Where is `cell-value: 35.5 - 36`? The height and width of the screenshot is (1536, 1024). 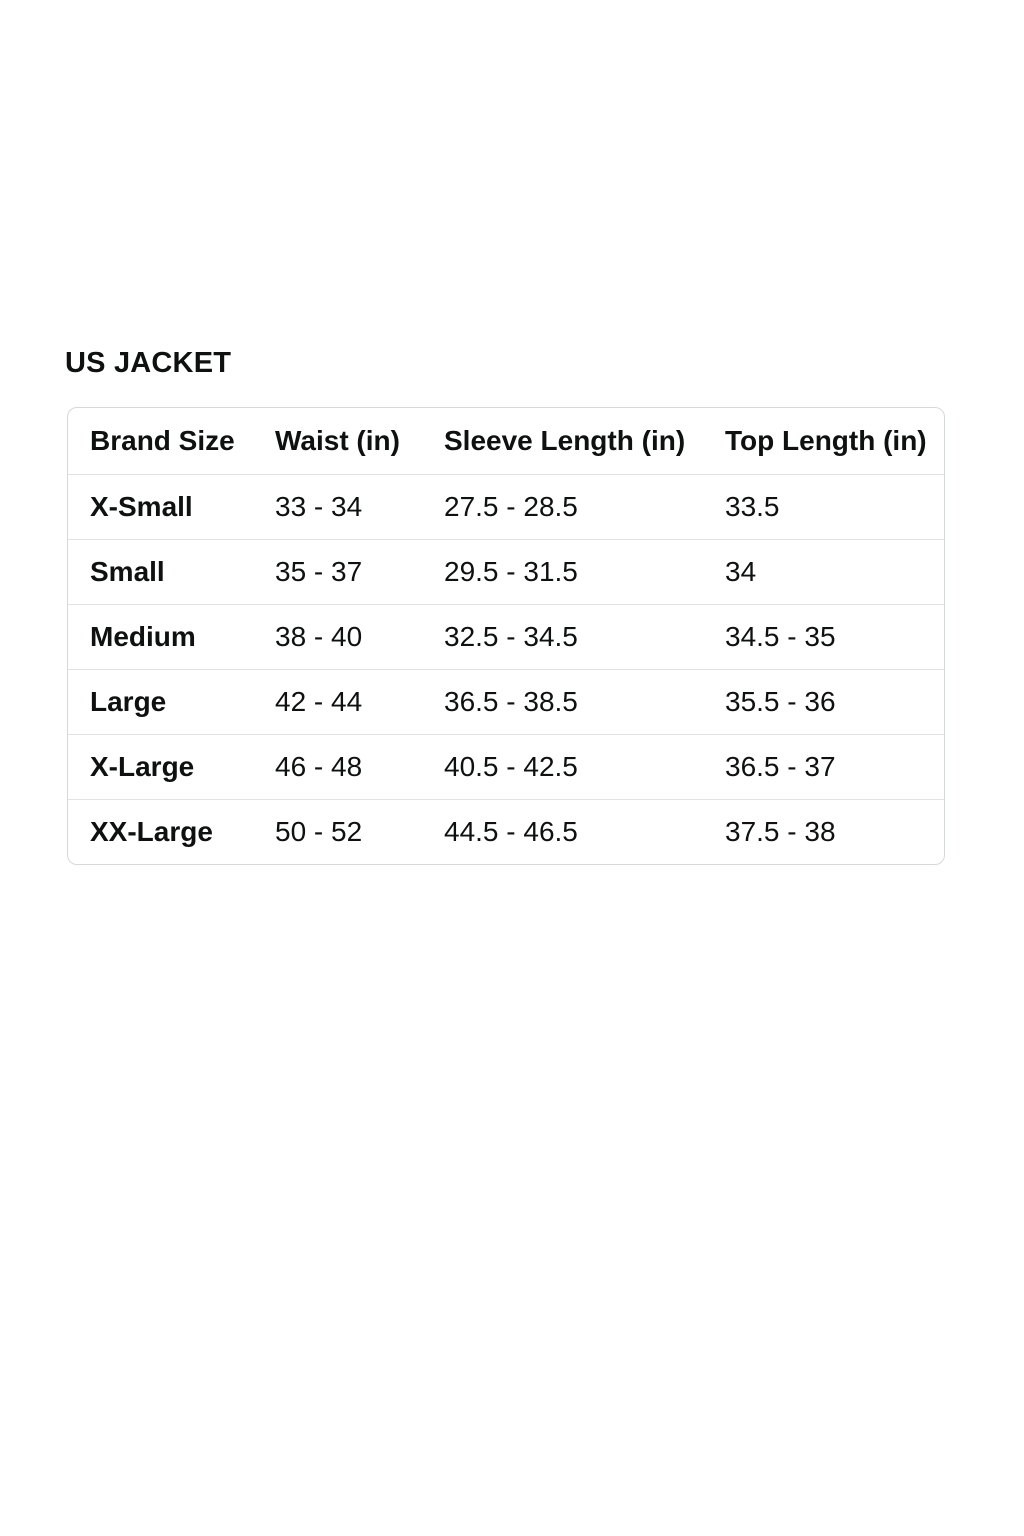 cell-value: 35.5 - 36 is located at coordinates (834, 702).